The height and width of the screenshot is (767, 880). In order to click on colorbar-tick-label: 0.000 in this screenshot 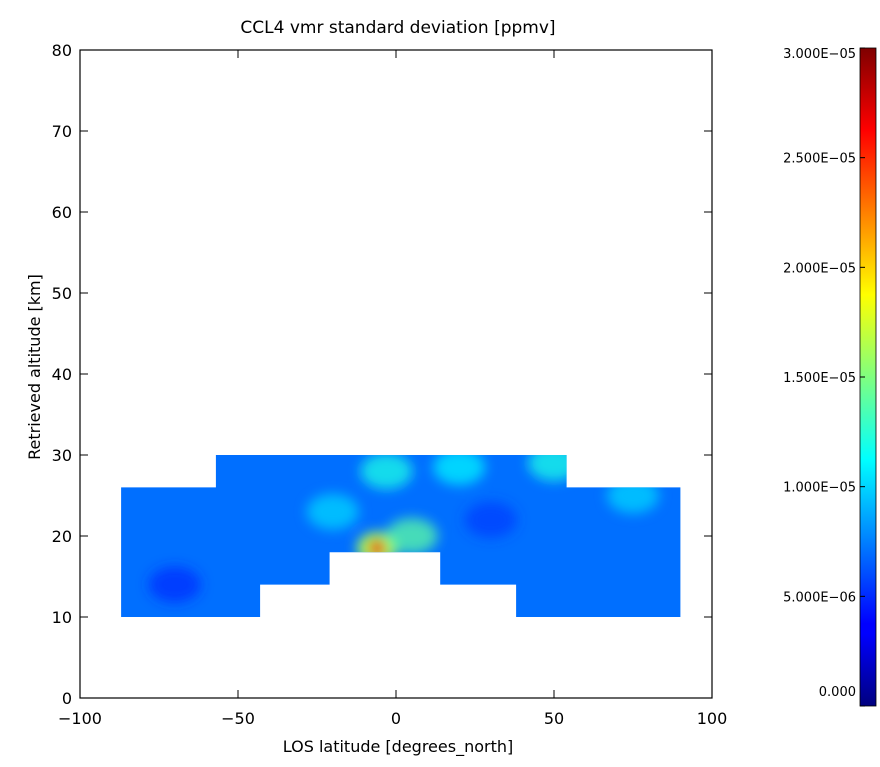, I will do `click(837, 692)`.